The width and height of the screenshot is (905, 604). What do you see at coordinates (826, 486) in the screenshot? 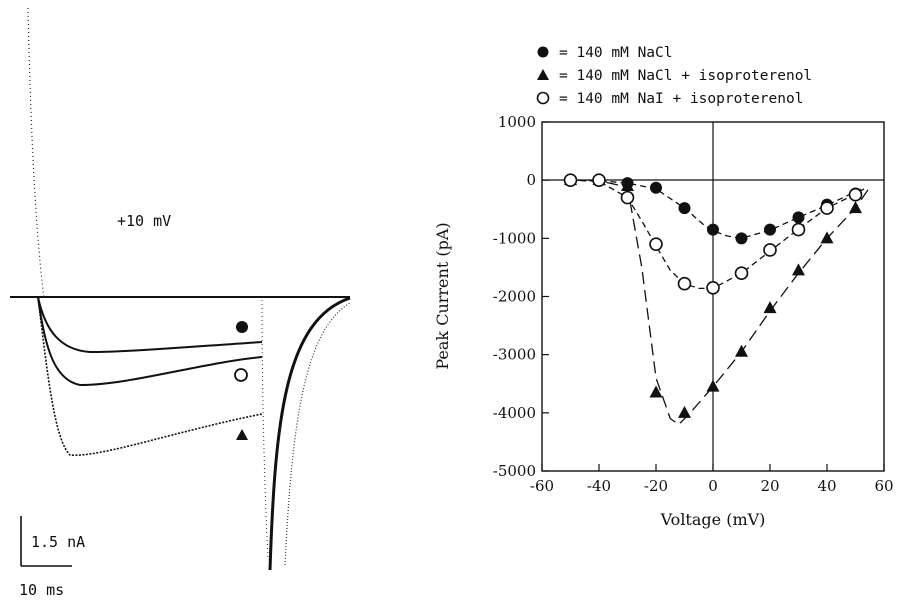
I see `x-tick-label: 40` at bounding box center [826, 486].